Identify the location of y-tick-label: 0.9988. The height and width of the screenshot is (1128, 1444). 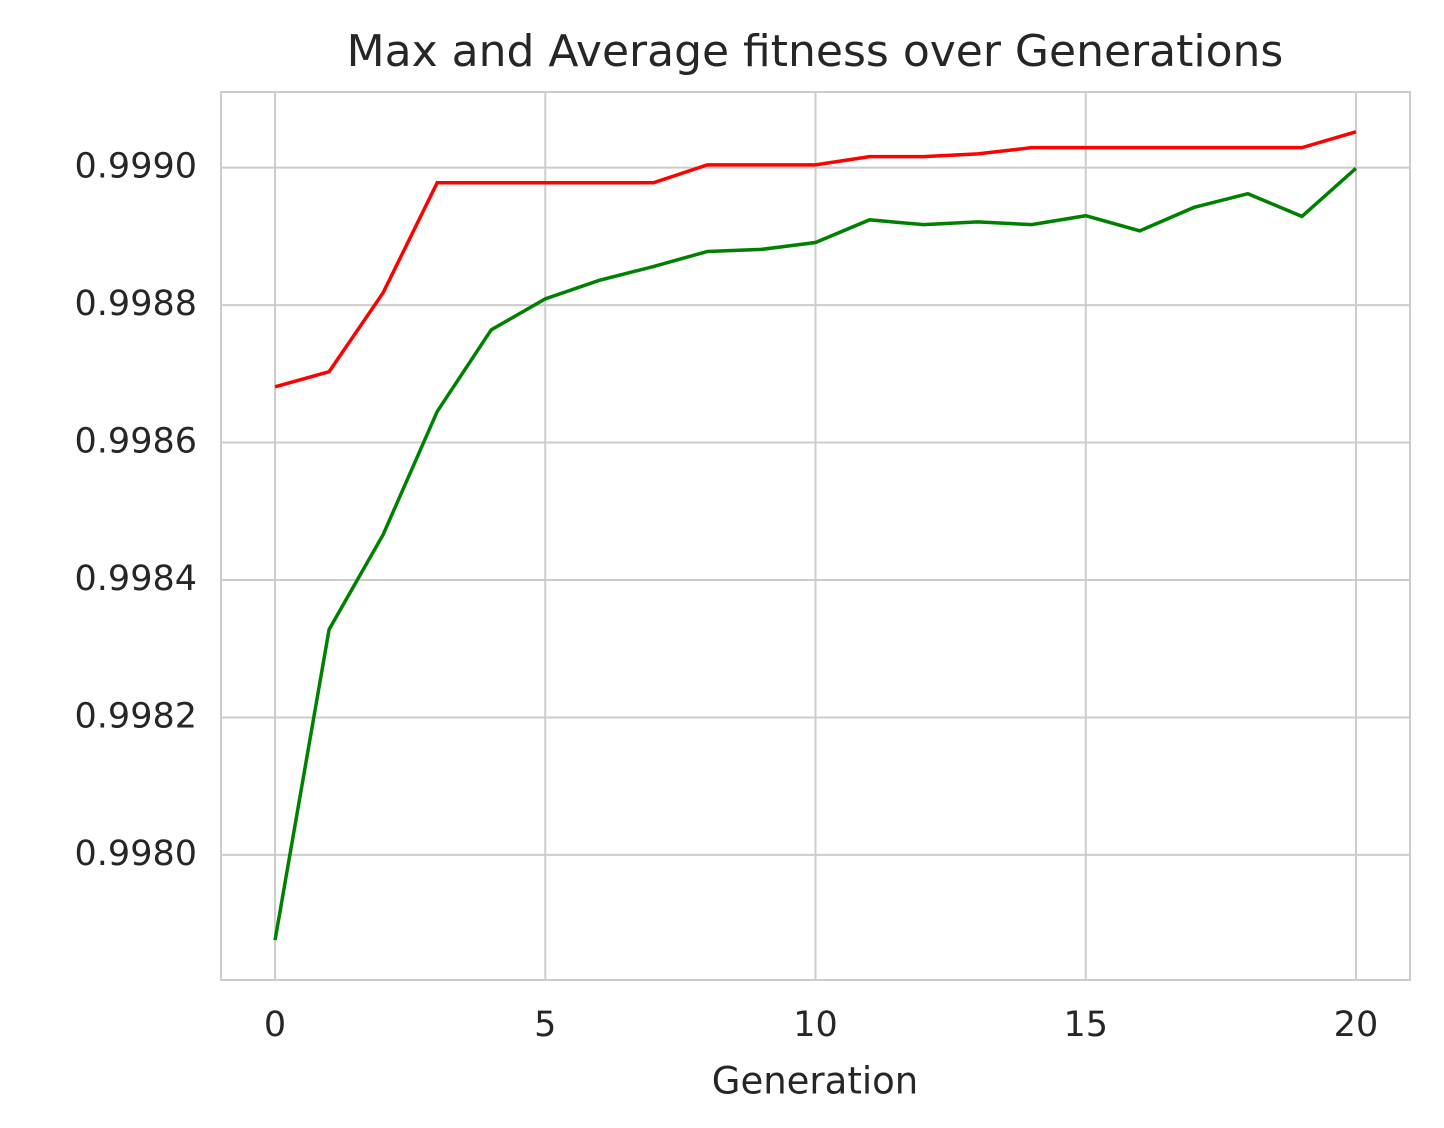
(136, 304).